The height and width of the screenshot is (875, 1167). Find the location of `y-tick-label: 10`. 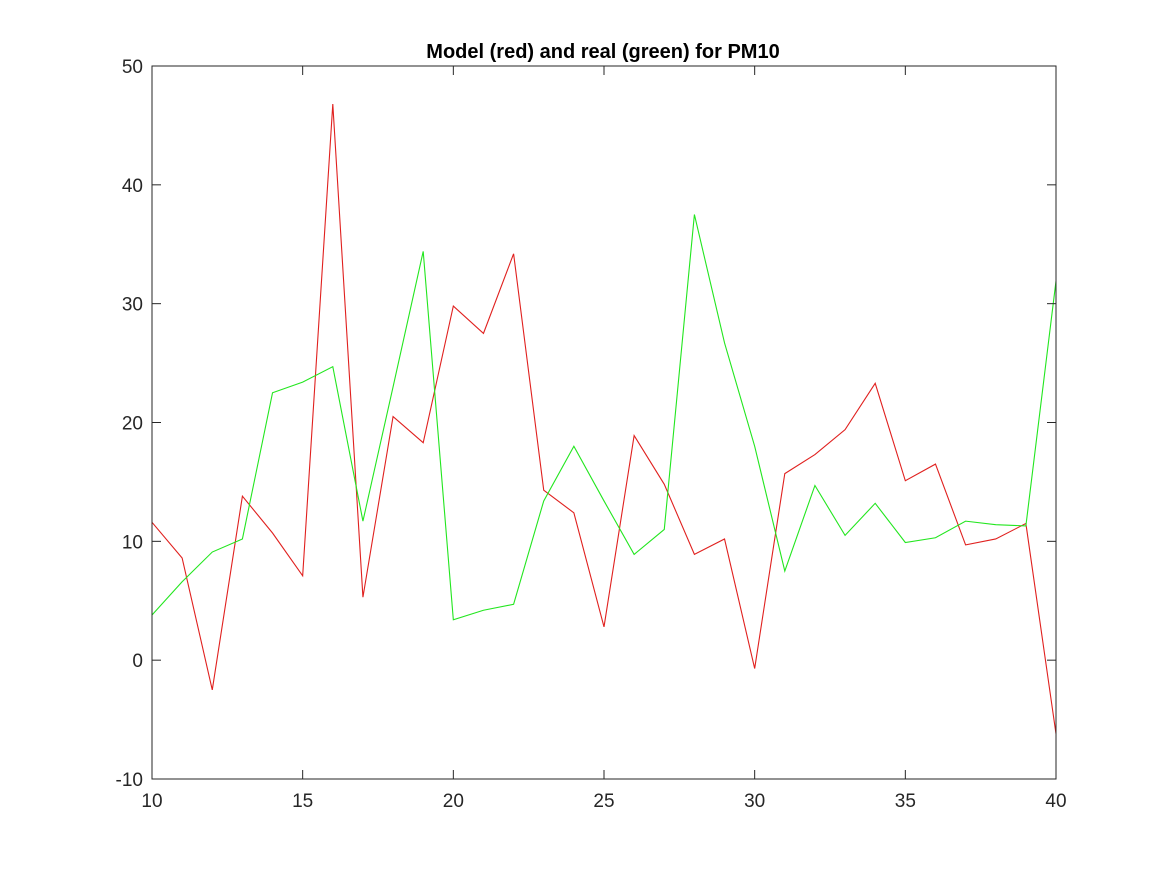

y-tick-label: 10 is located at coordinates (132, 542).